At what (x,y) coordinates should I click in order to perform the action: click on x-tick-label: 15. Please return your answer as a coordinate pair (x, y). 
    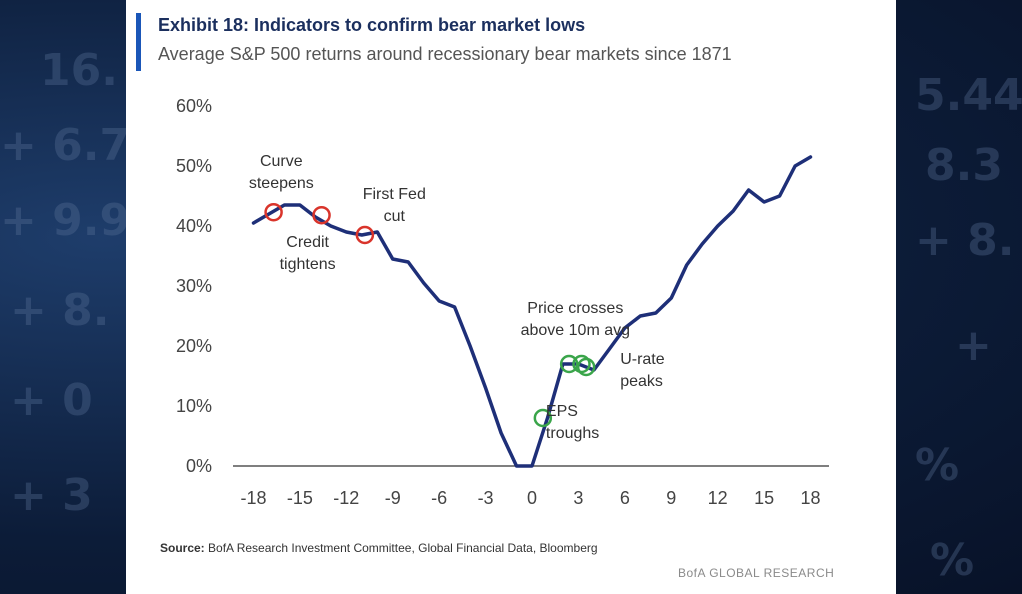
    Looking at the image, I should click on (764, 498).